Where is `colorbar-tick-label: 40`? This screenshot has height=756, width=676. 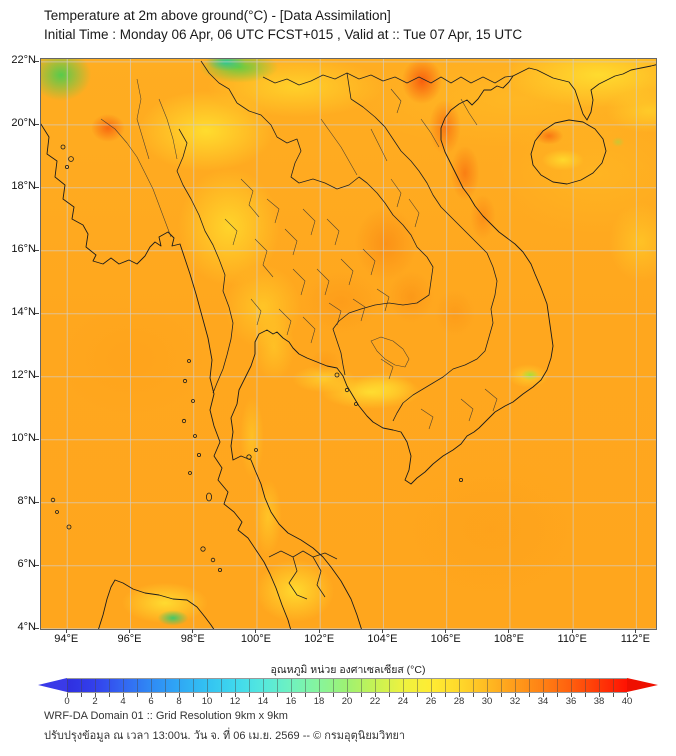 colorbar-tick-label: 40 is located at coordinates (627, 701).